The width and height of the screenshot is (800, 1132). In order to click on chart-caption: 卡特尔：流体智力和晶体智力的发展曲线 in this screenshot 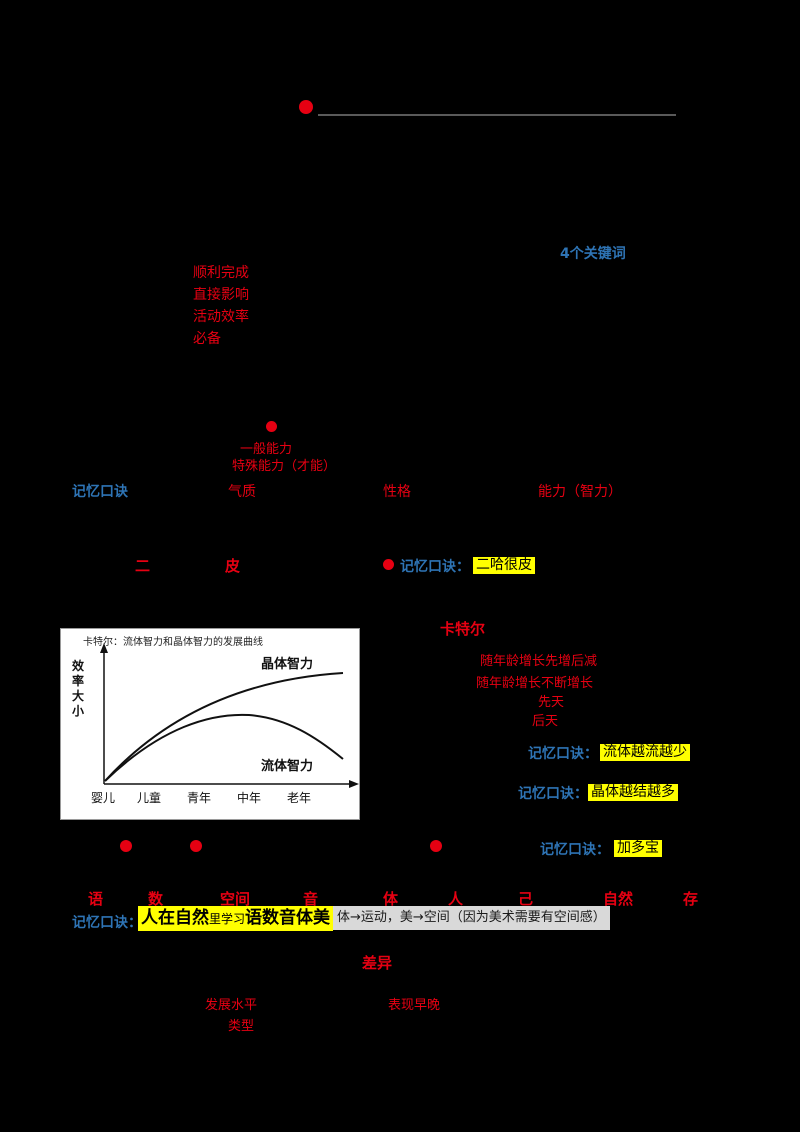, I will do `click(173, 642)`.